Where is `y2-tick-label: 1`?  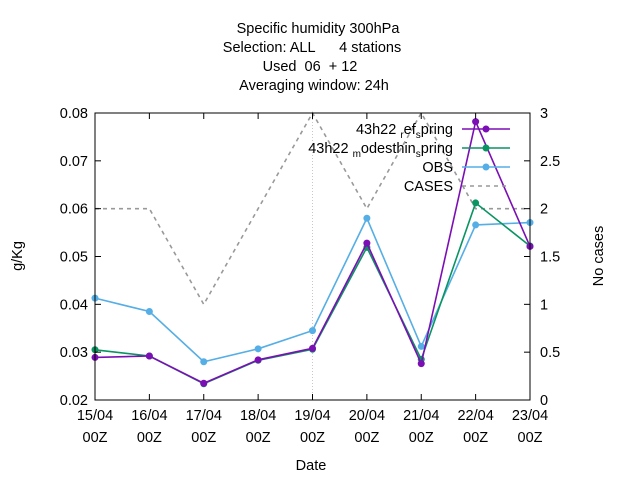 y2-tick-label: 1 is located at coordinates (544, 305).